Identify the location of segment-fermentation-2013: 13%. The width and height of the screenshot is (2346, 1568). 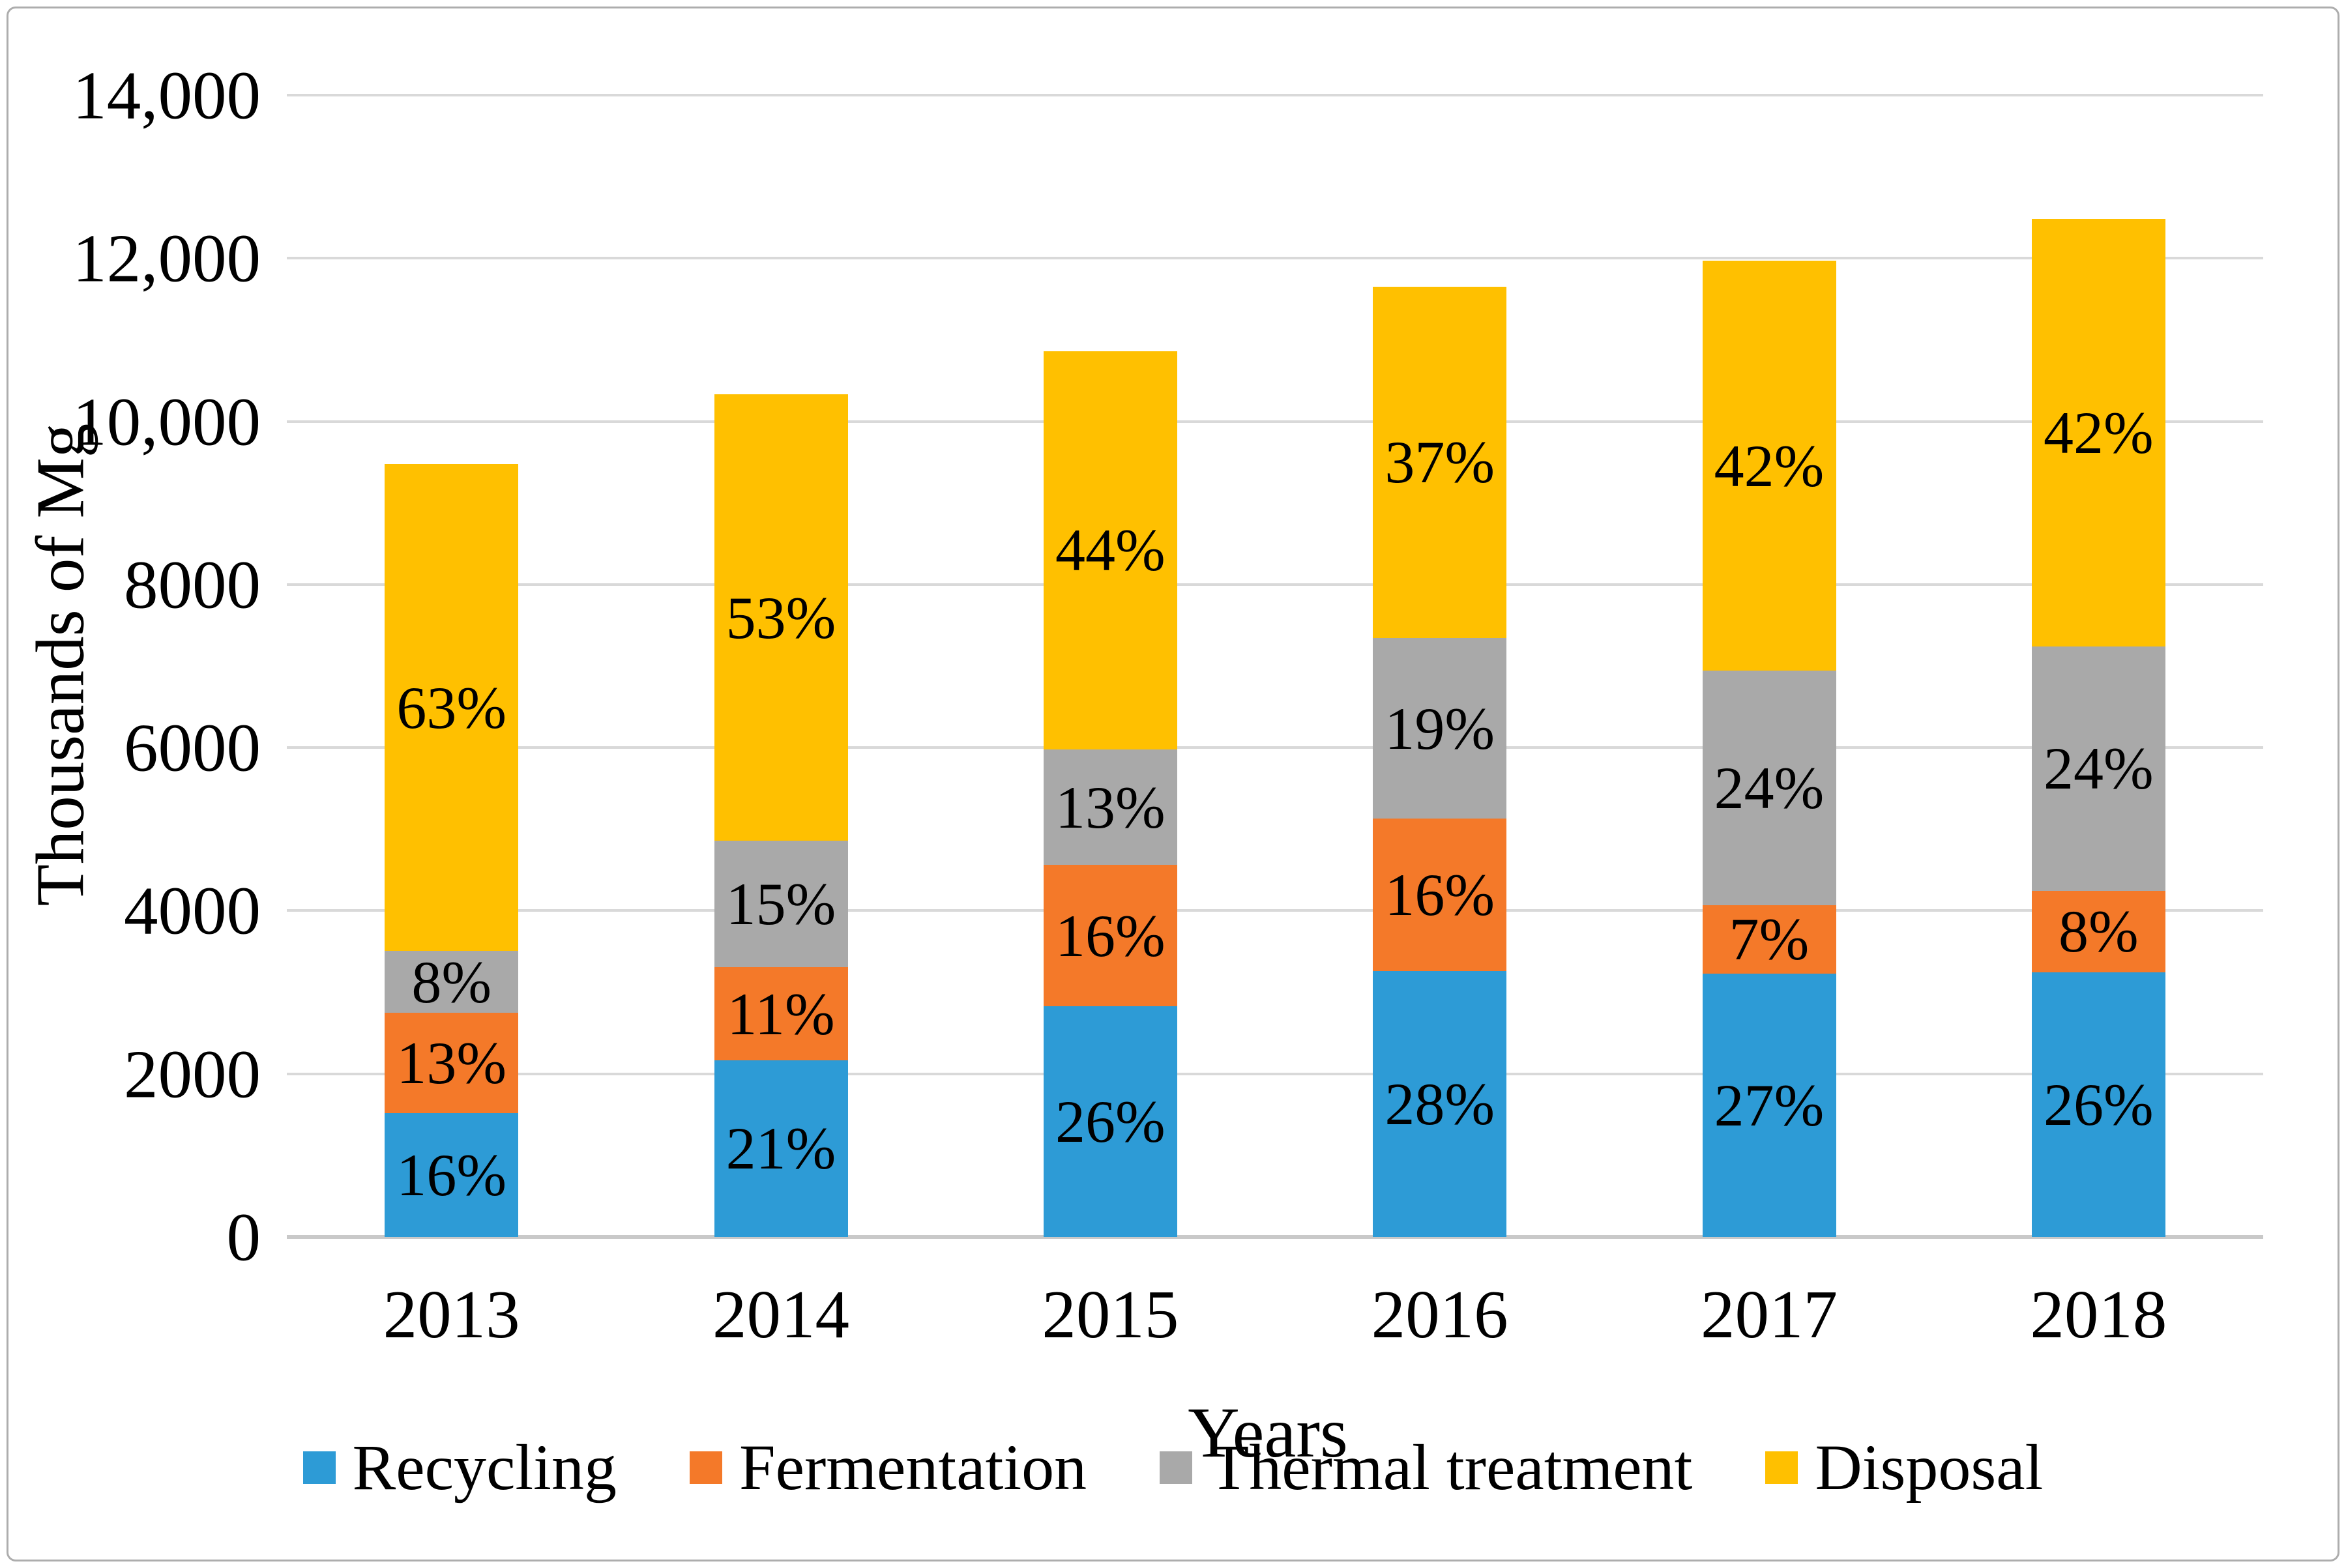
(452, 1063).